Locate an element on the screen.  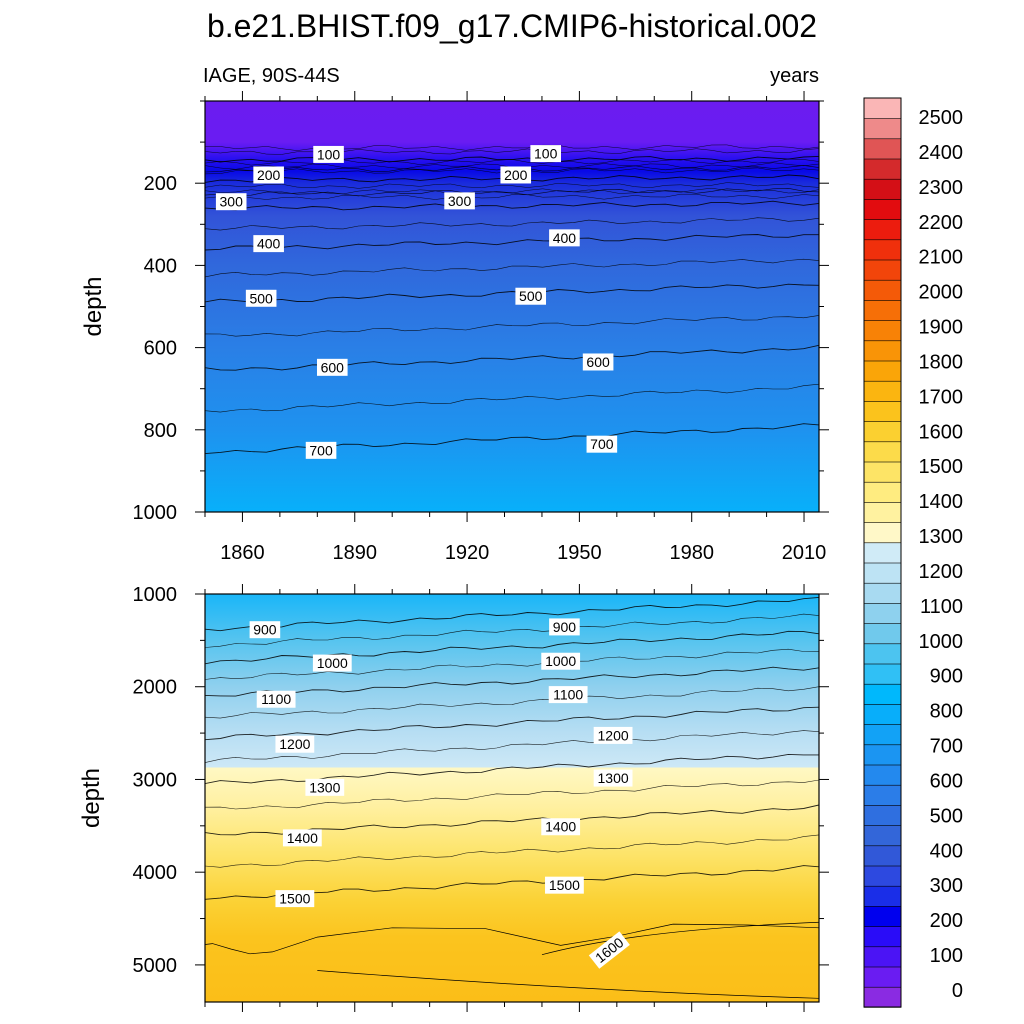
y-axis-label: depth is located at coordinates (93, 306).